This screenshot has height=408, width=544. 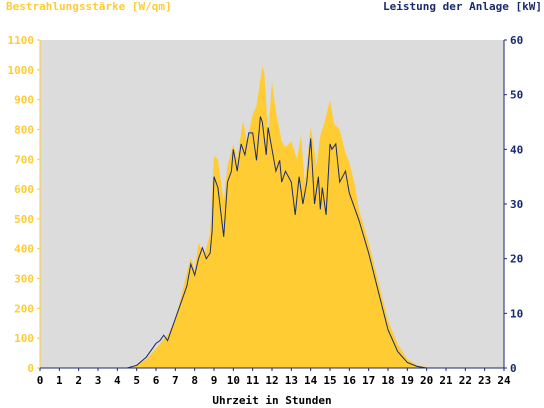 What do you see at coordinates (311, 380) in the screenshot?
I see `x-tick-label: 14` at bounding box center [311, 380].